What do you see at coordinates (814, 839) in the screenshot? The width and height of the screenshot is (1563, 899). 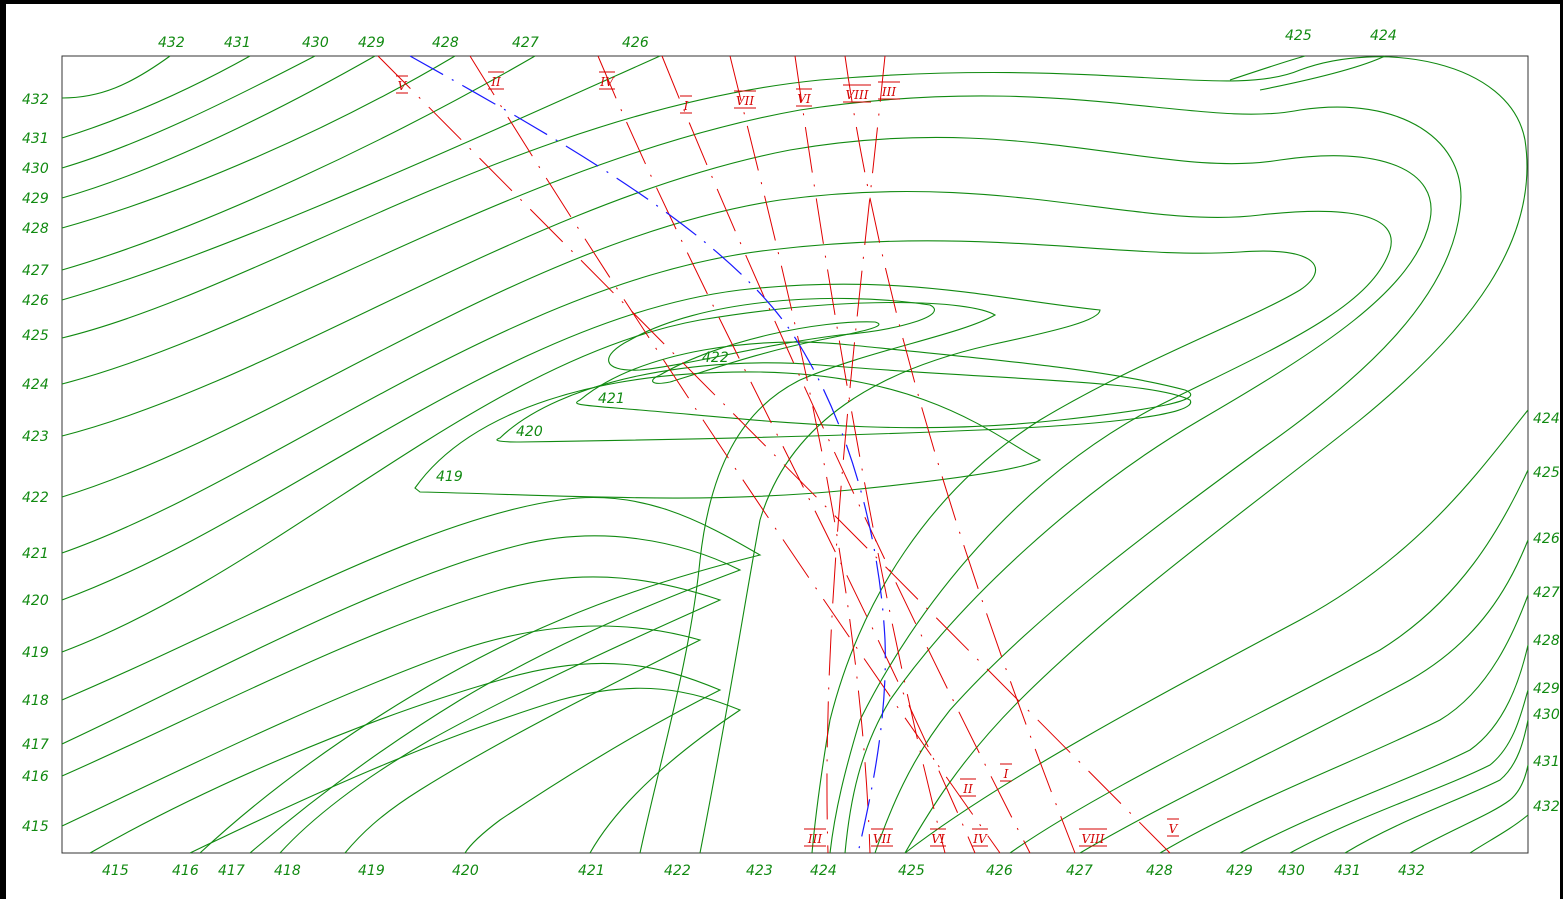 I see `section-label: III` at bounding box center [814, 839].